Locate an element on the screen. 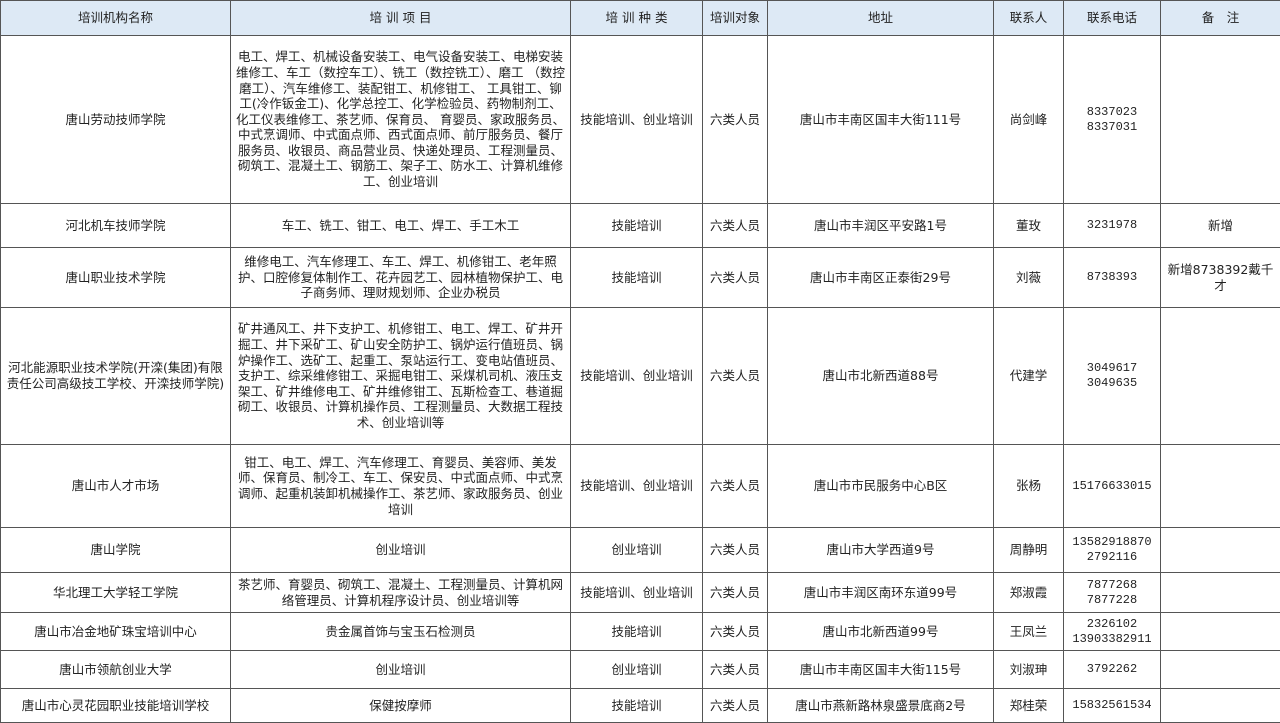 This screenshot has height=723, width=1280. contact-person-cell: 王凤兰 is located at coordinates (1028, 631).